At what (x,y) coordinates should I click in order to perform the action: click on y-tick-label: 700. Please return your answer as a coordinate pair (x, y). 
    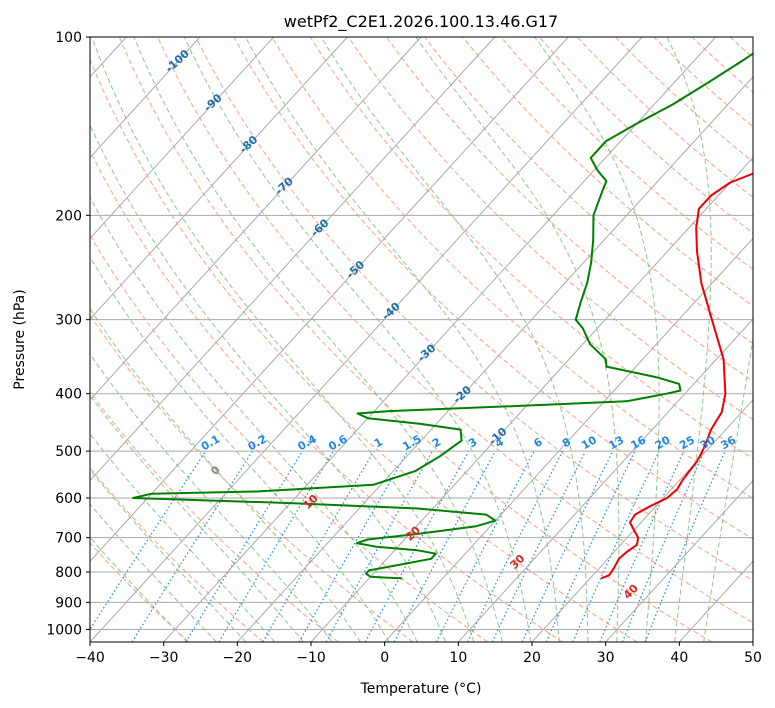
    Looking at the image, I should click on (68, 539).